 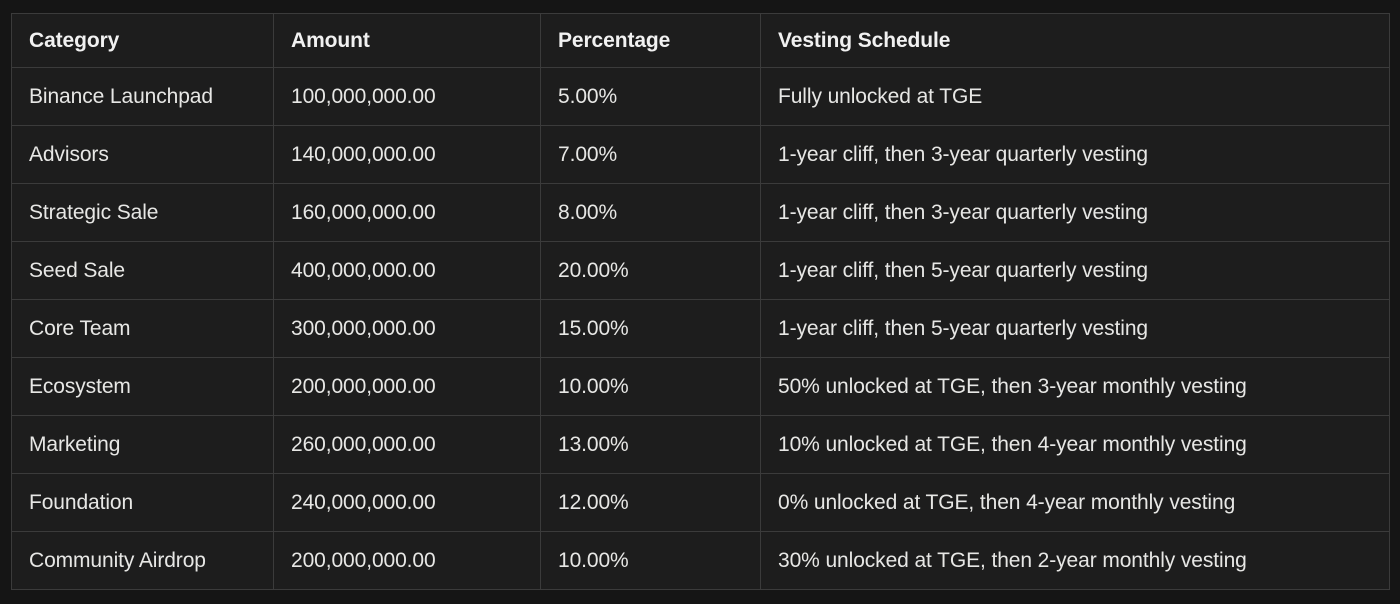 What do you see at coordinates (142, 40) in the screenshot?
I see `header-cell-category: Category` at bounding box center [142, 40].